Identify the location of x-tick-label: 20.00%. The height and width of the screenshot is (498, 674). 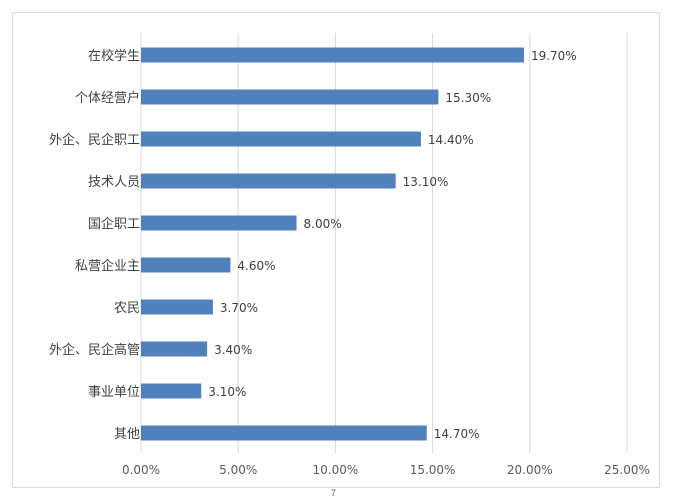
(530, 470).